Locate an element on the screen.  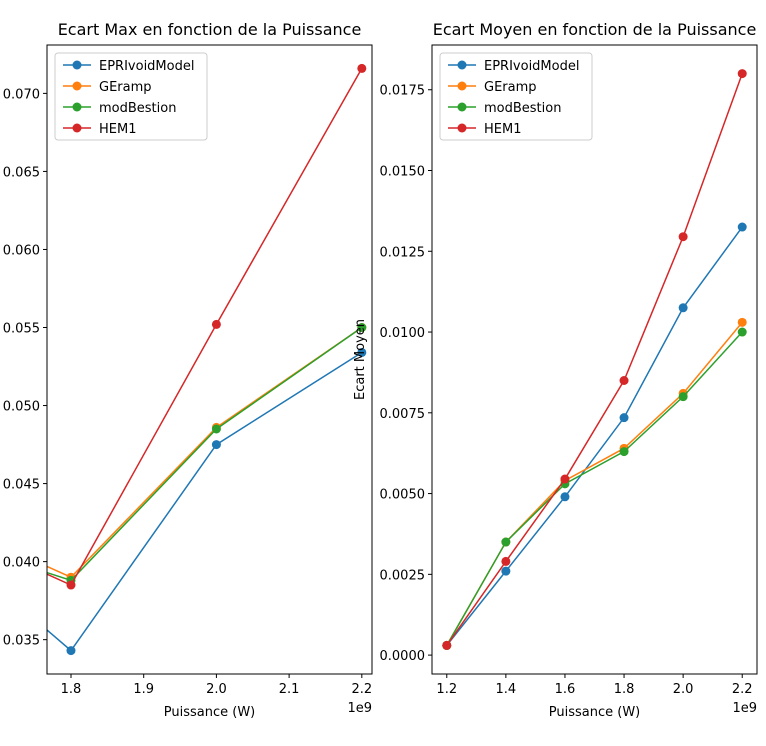
y-tick-label: 0.0150 is located at coordinates (403, 172).